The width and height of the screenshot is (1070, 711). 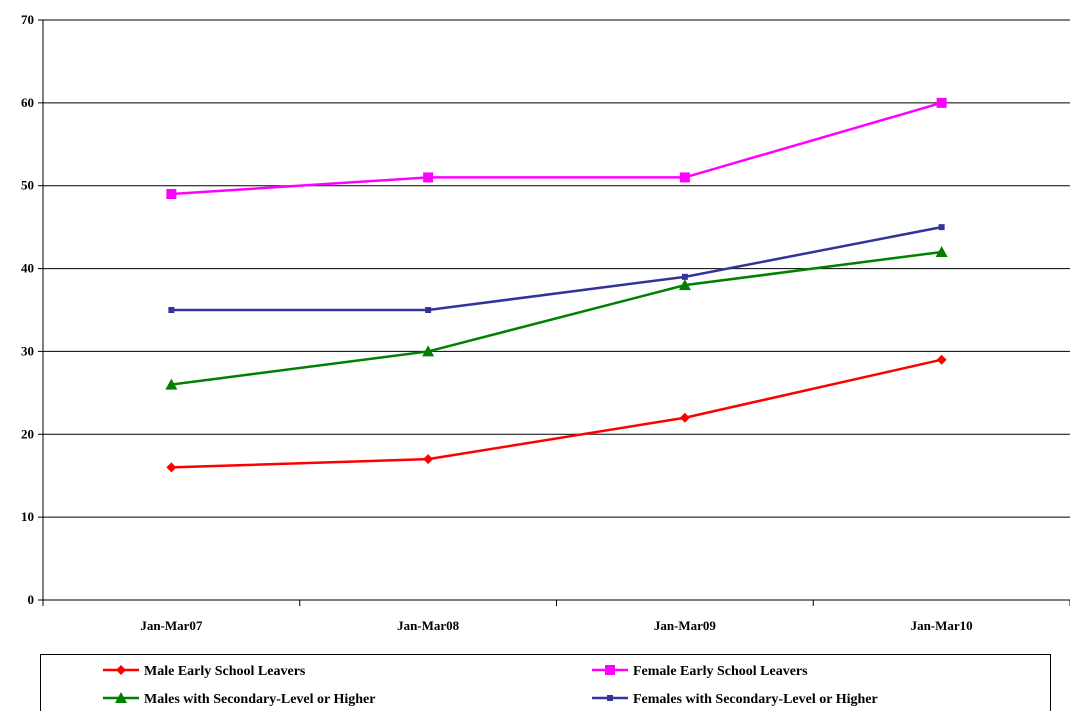 I want to click on y-tick-label: 20, so click(x=27, y=433).